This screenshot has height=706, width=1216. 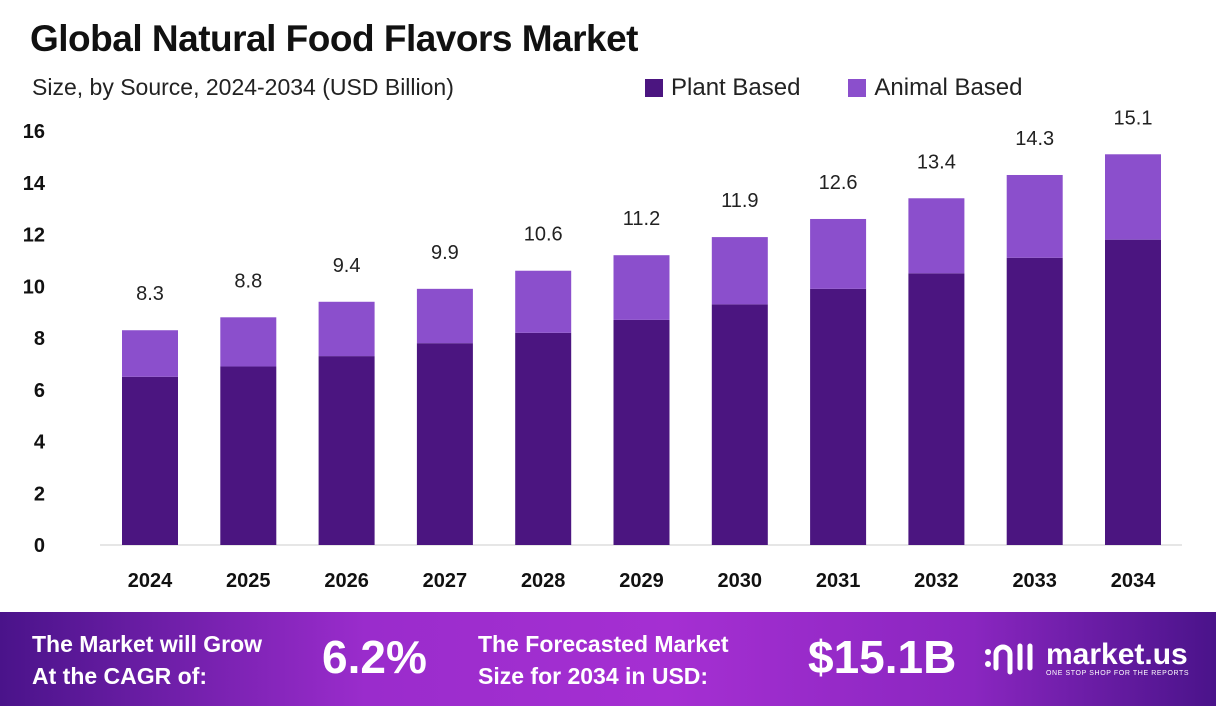 What do you see at coordinates (39, 339) in the screenshot?
I see `y-tick-label: 8` at bounding box center [39, 339].